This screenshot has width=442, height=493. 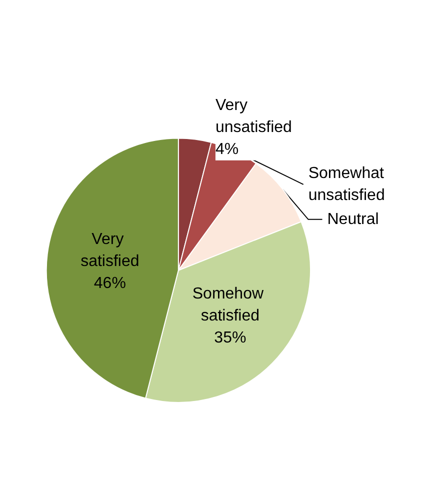 What do you see at coordinates (253, 116) in the screenshot?
I see `slice-label: Very unsatisfied` at bounding box center [253, 116].